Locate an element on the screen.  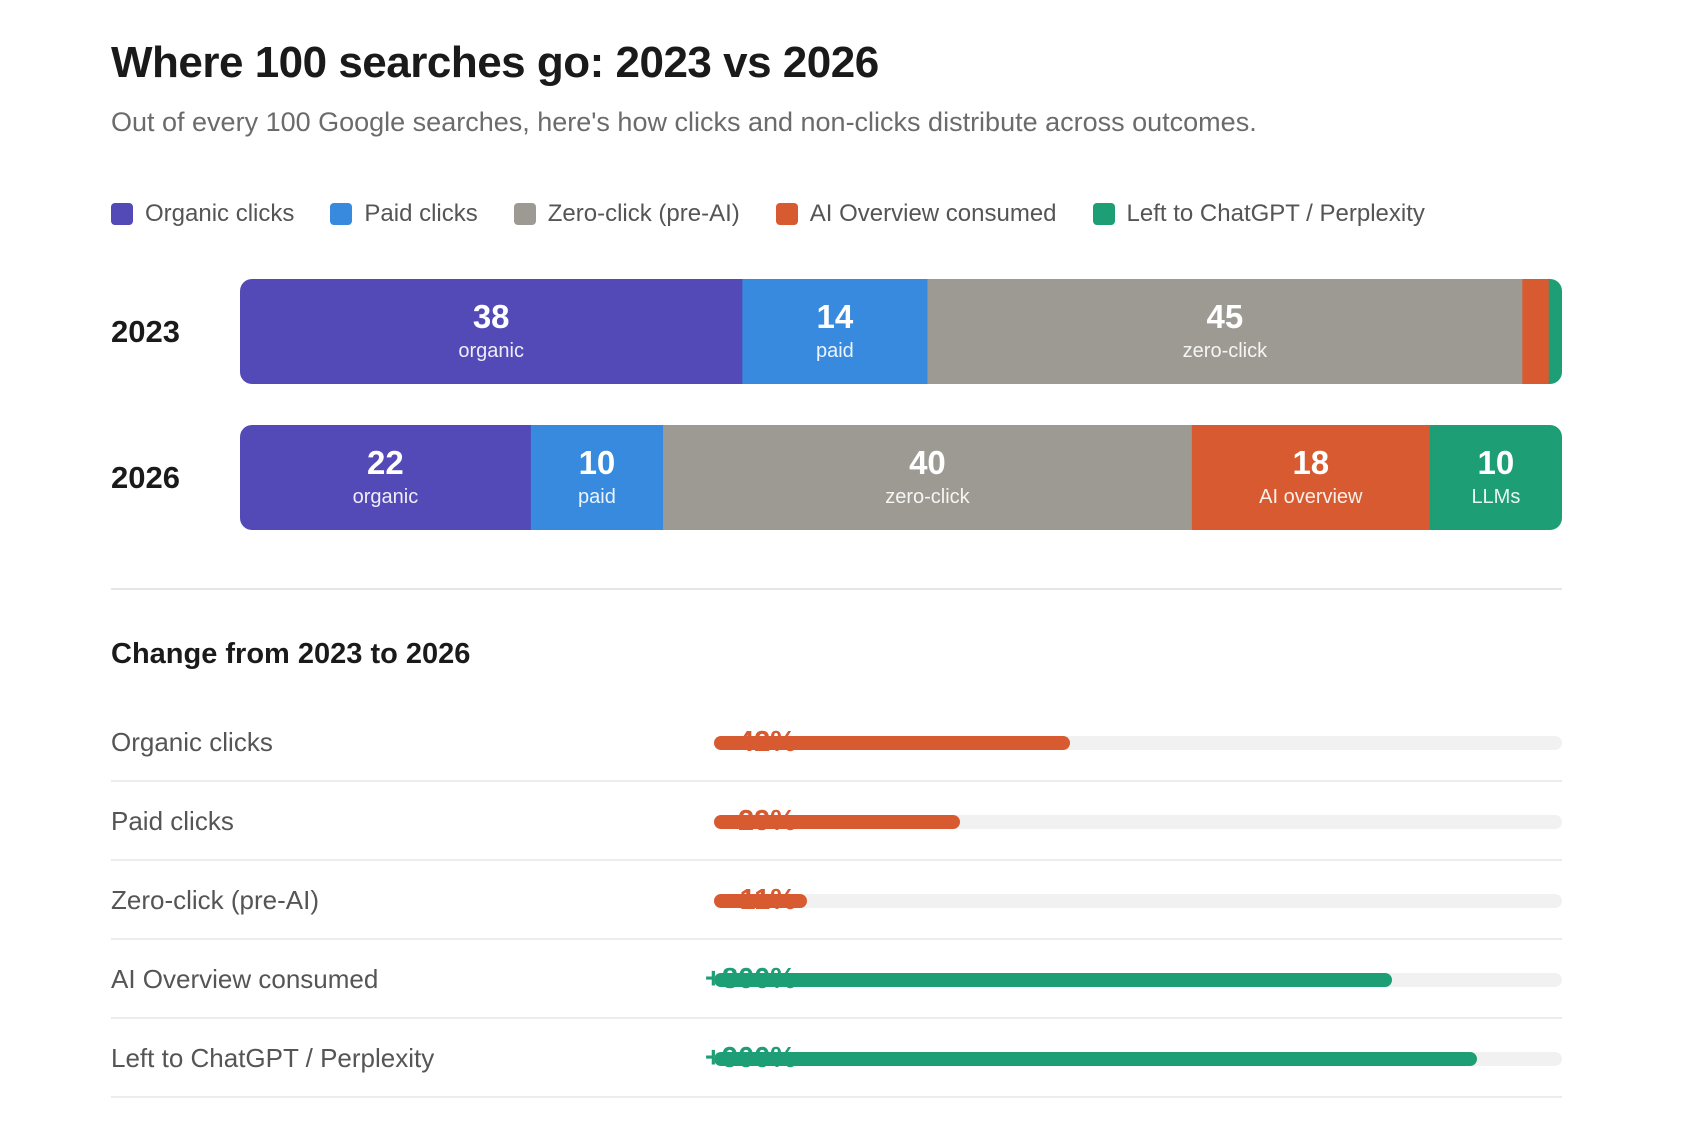
legend-label: Paid clicks is located at coordinates (421, 213).